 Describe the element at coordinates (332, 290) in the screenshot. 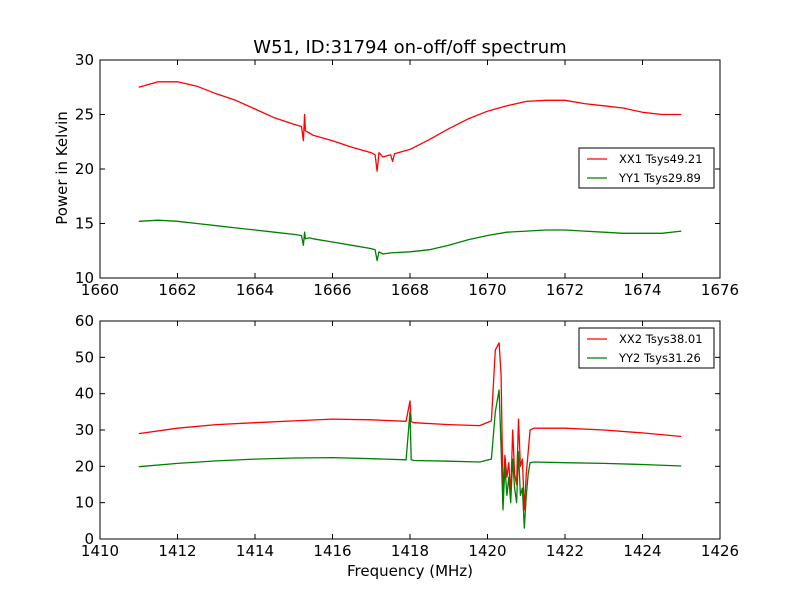

I see `x-tick-label: 1666` at that location.